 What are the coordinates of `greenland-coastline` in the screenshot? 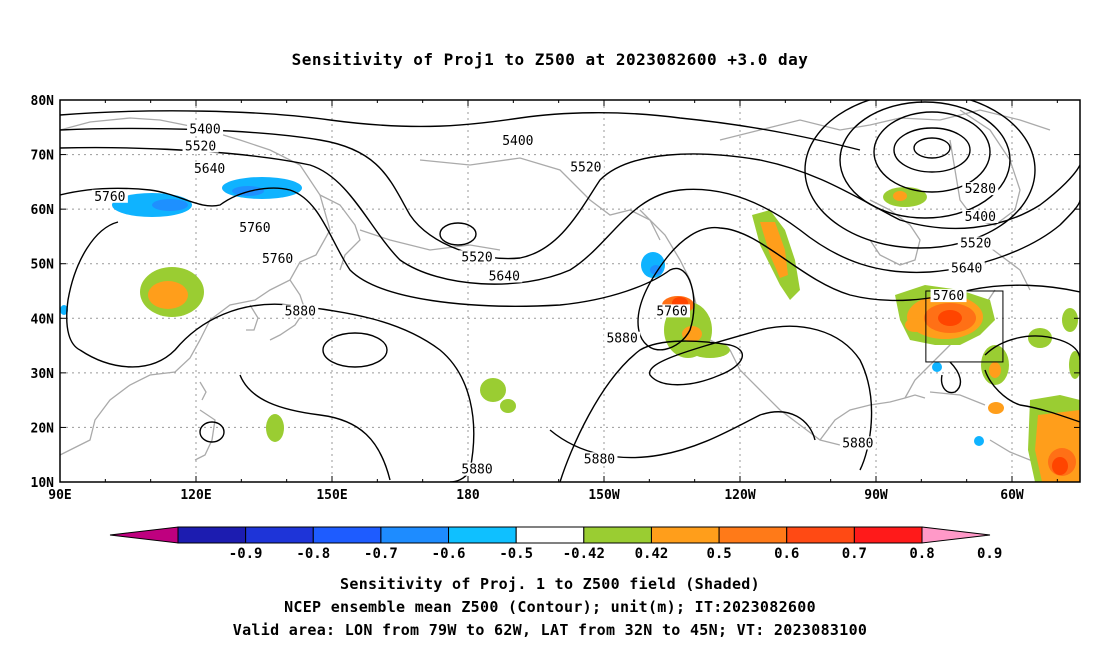 It's located at (985, 167).